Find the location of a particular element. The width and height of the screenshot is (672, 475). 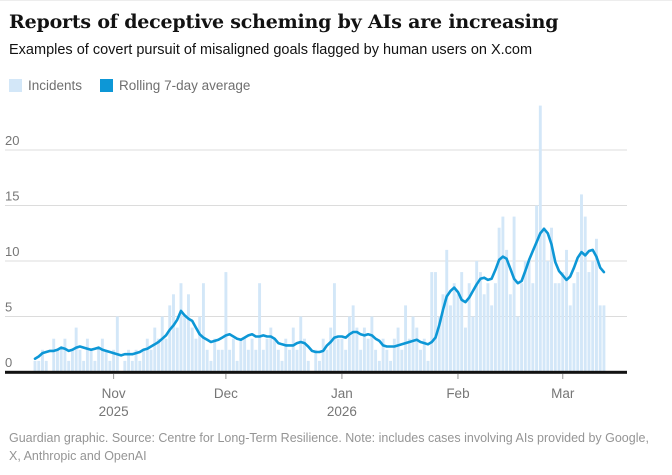

x-axis-label: Dec is located at coordinates (226, 393).